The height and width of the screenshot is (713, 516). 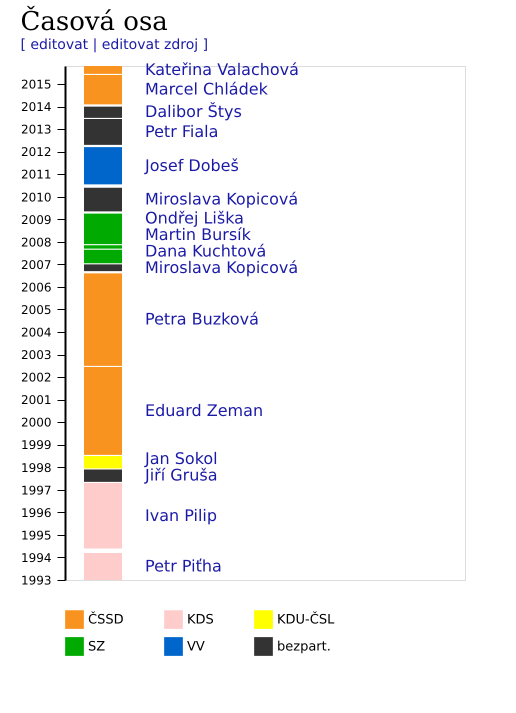 I want to click on series-label: Dana Kuchtová, so click(x=205, y=250).